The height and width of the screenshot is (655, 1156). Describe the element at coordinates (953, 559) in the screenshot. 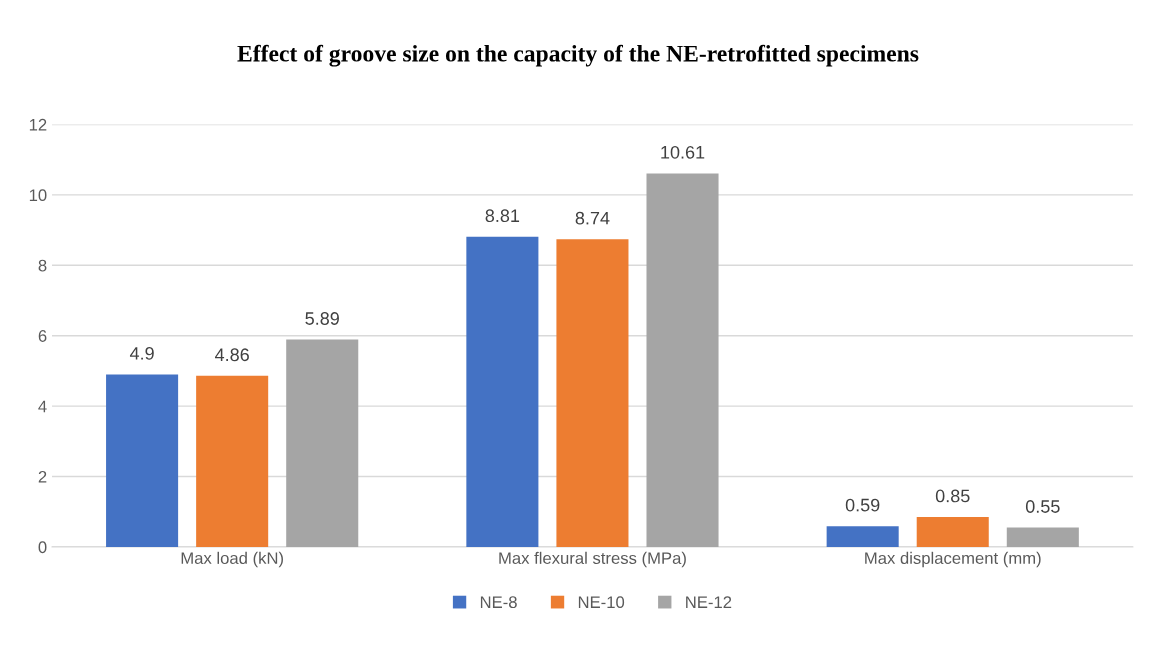

I see `x-tick-label: Max displacement (mm)` at that location.